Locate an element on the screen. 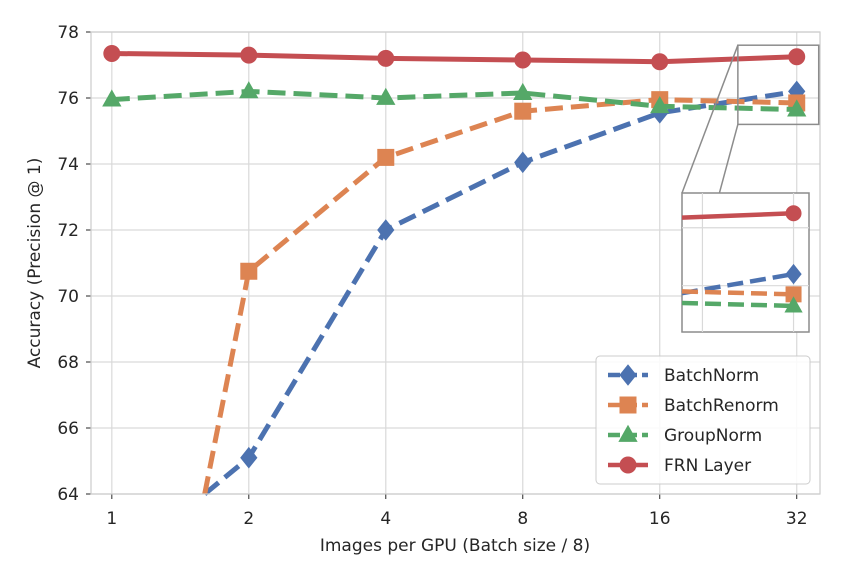 The image size is (848, 566). y-tick-label: 72 is located at coordinates (68, 231).